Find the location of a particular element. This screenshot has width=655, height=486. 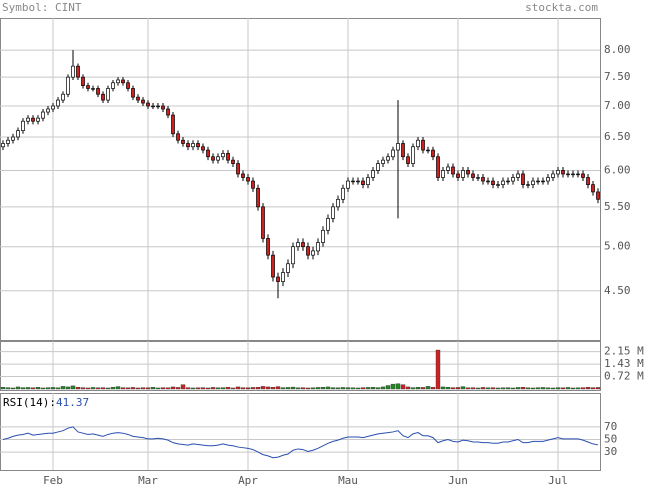

x-tick-label: Mau is located at coordinates (348, 480).